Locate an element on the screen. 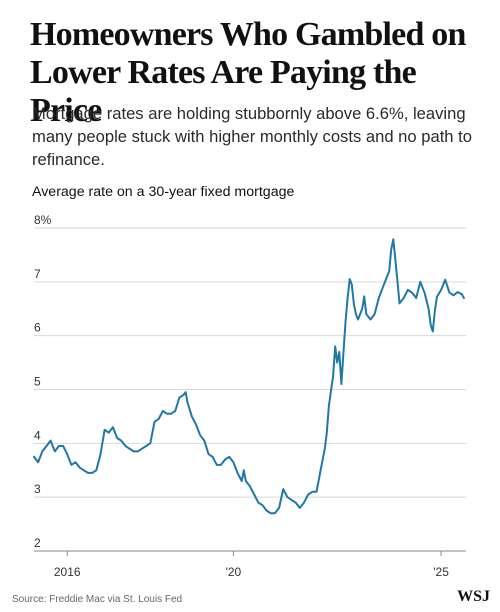  y-tick-label: 2 is located at coordinates (37, 543).